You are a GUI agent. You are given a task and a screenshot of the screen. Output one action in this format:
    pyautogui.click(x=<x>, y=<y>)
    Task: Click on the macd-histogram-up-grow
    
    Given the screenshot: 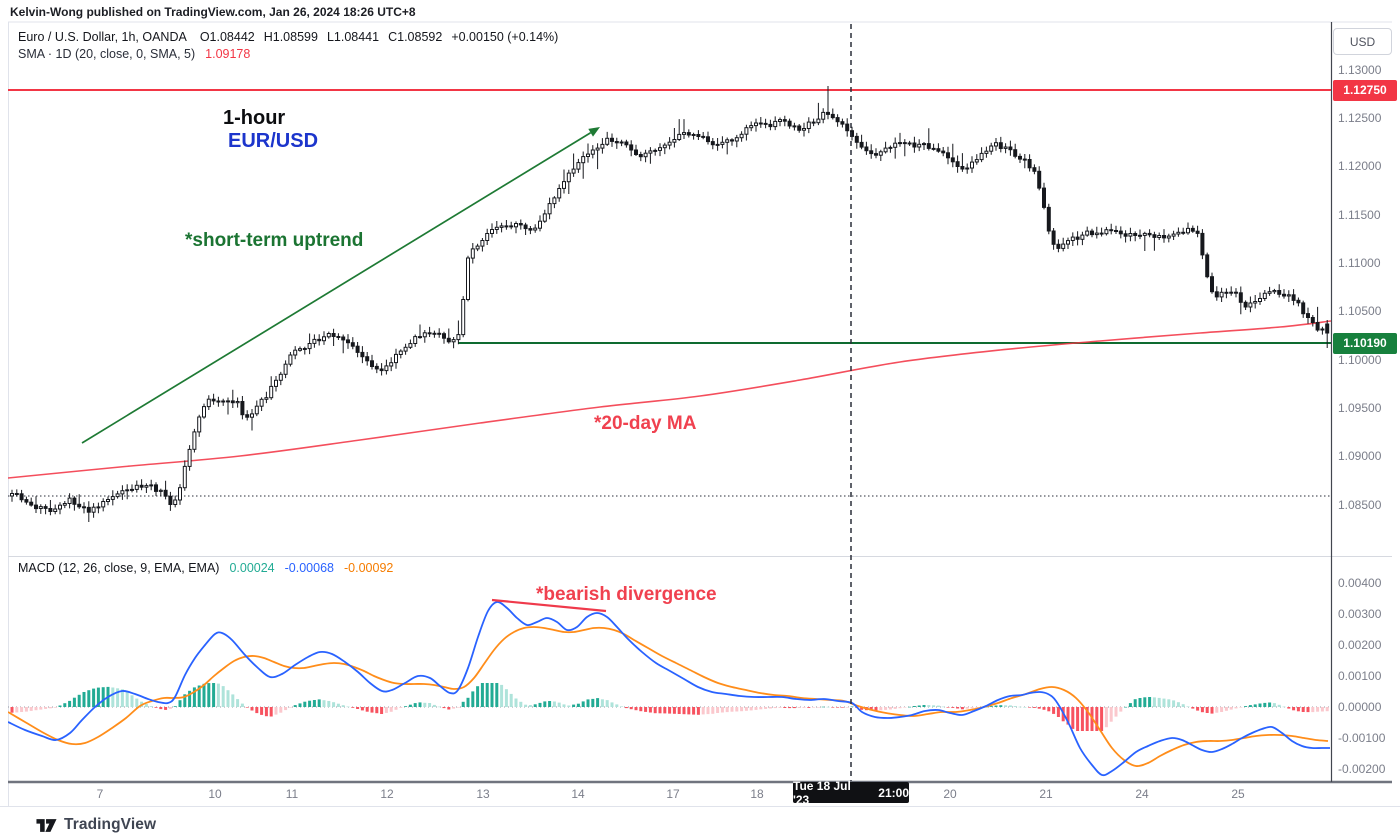 What is the action you would take?
    pyautogui.click(x=665, y=695)
    